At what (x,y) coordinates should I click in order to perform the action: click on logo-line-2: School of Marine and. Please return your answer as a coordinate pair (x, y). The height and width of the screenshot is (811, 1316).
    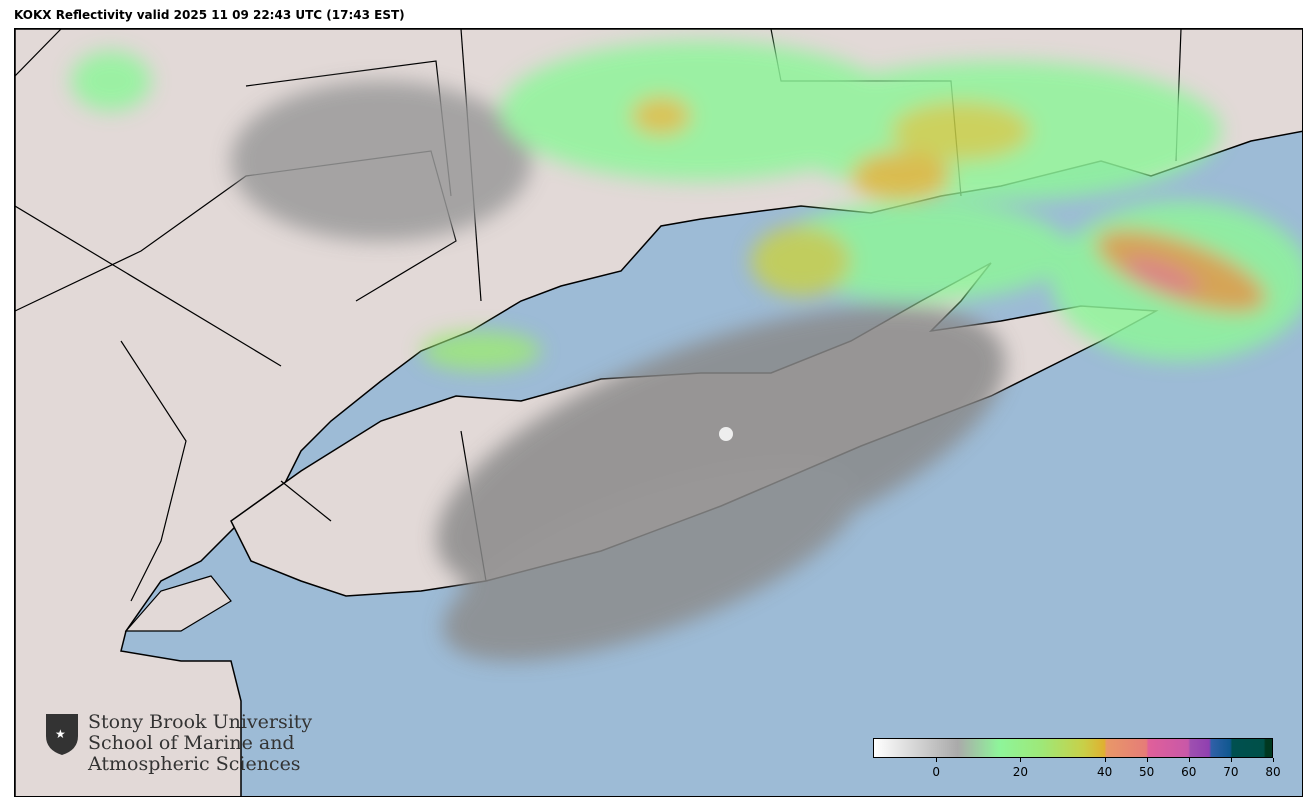
    Looking at the image, I should click on (191, 743).